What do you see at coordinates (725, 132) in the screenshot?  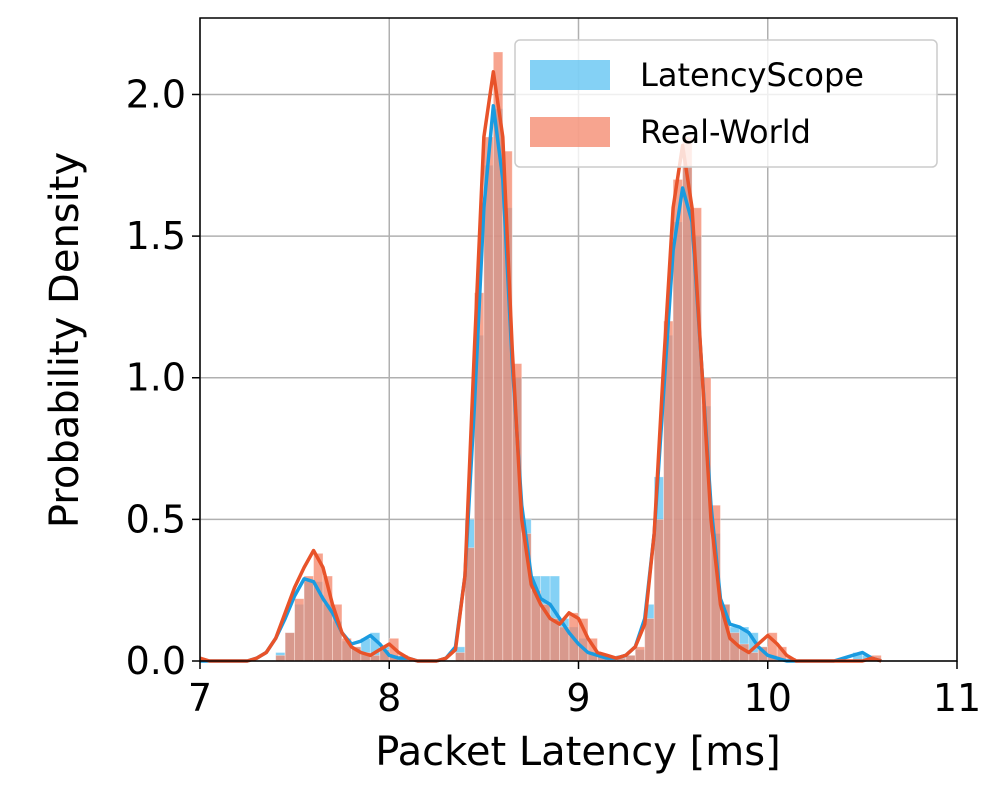 I see `legend-label: Real-World` at bounding box center [725, 132].